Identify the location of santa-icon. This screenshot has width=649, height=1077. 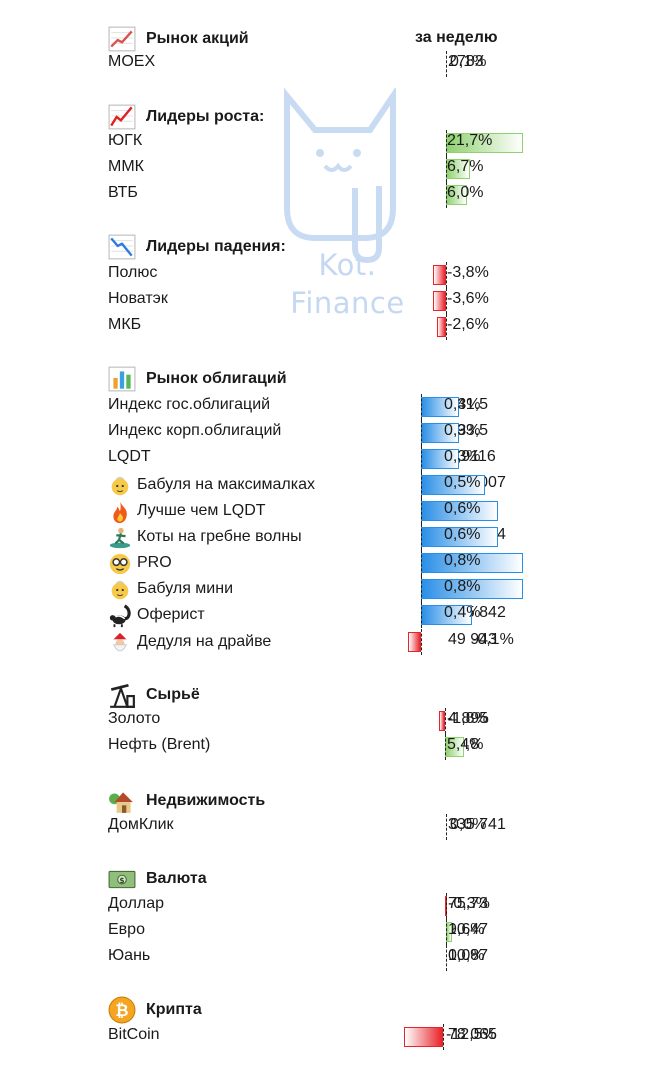
(121, 642).